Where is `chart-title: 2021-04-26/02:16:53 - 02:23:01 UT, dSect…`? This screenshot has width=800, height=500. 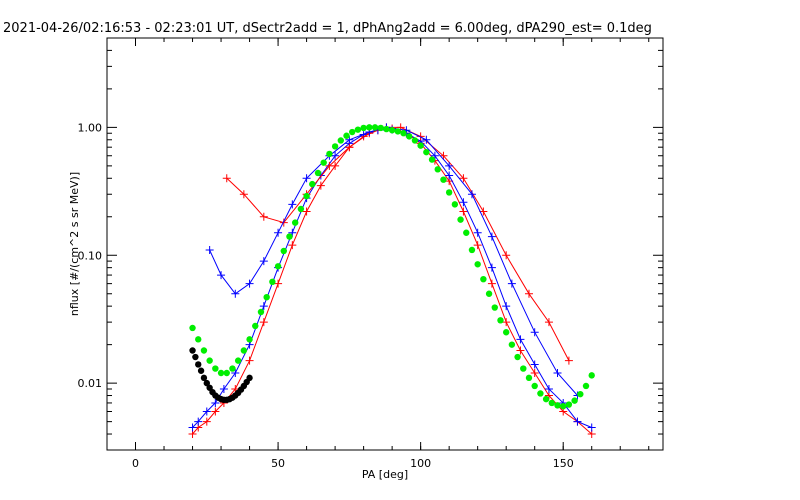
chart-title: 2021-04-26/02:16:53 - 02:23:01 UT, dSect… is located at coordinates (327, 28).